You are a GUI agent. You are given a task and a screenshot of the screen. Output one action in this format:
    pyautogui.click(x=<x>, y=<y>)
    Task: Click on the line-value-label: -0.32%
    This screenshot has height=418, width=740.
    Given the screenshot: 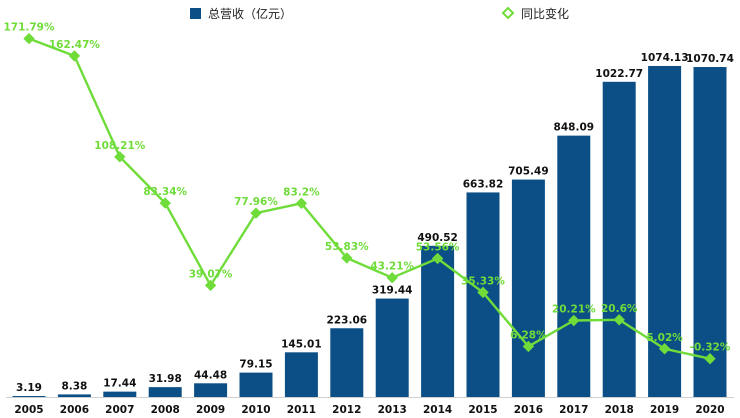 What is the action you would take?
    pyautogui.click(x=710, y=348)
    